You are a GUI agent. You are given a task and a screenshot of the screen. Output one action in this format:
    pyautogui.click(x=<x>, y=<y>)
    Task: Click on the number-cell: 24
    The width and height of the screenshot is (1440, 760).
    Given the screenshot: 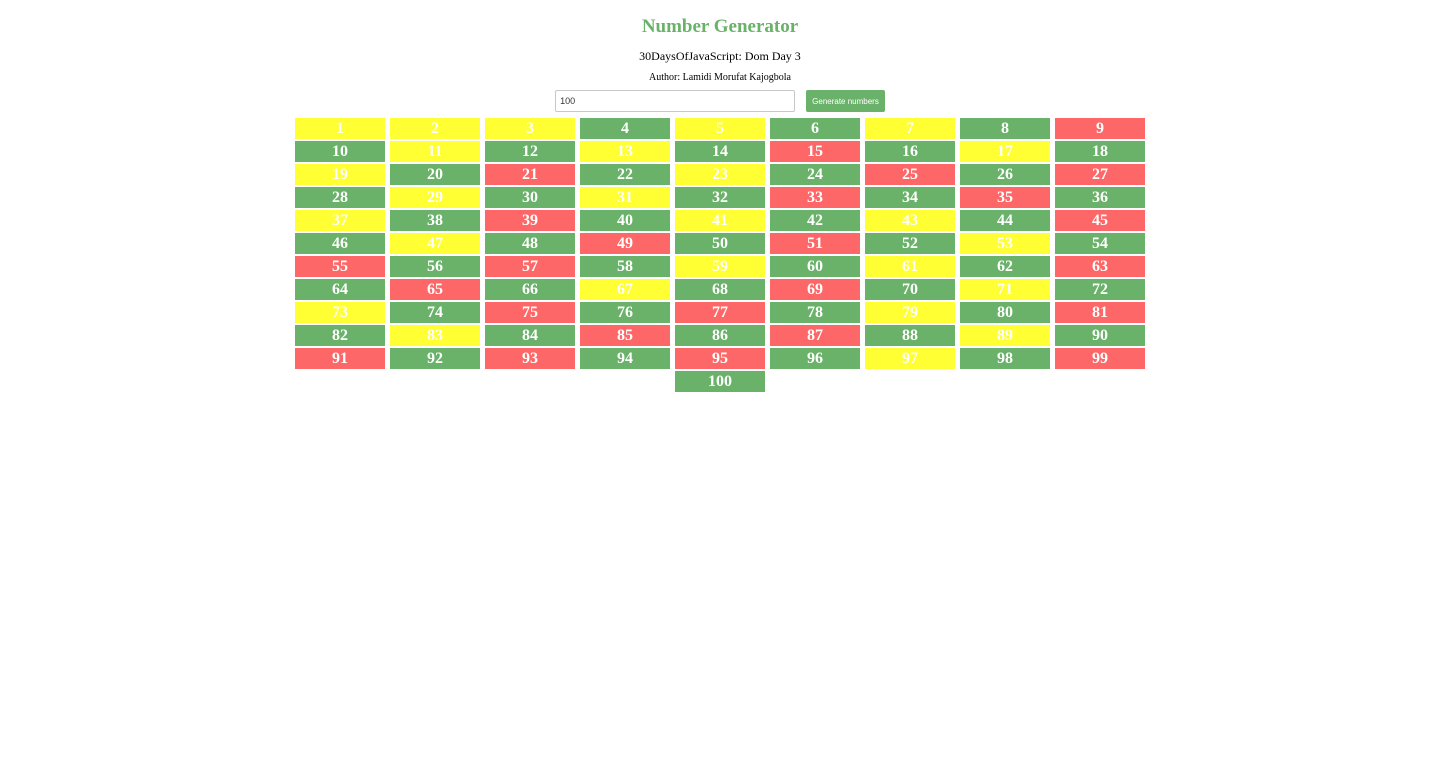 What is the action you would take?
    pyautogui.click(x=815, y=174)
    